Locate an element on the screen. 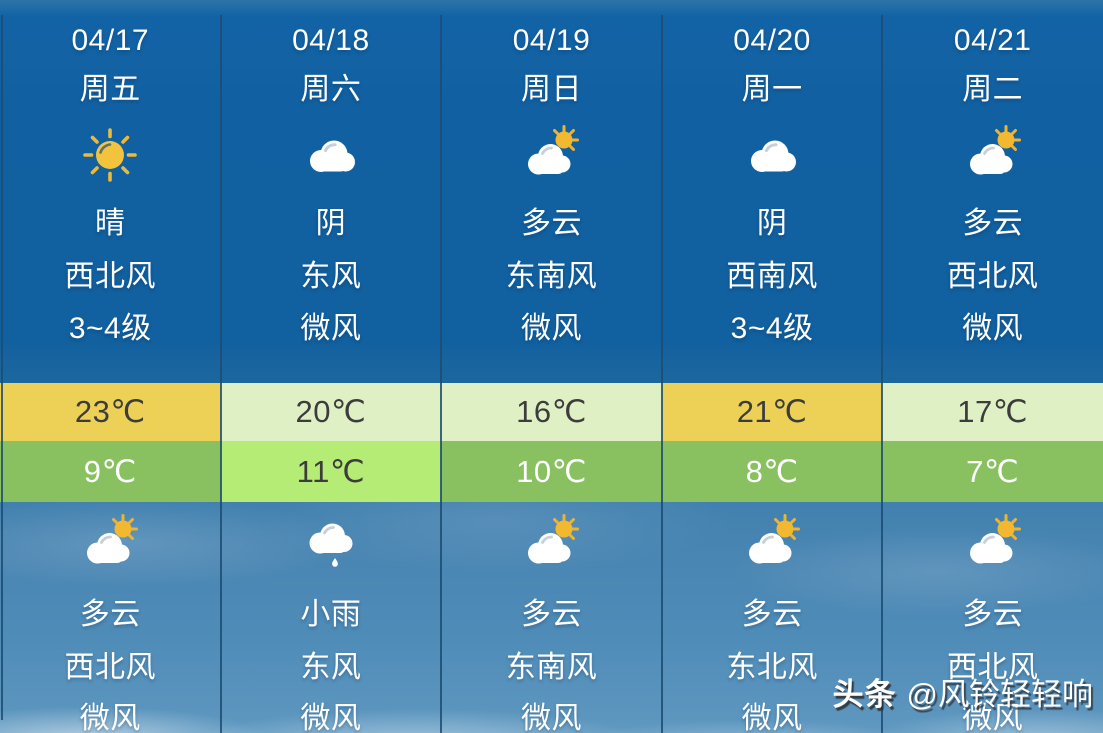 The width and height of the screenshot is (1103, 733). low-temp-cell: 11℃ is located at coordinates (331, 471).